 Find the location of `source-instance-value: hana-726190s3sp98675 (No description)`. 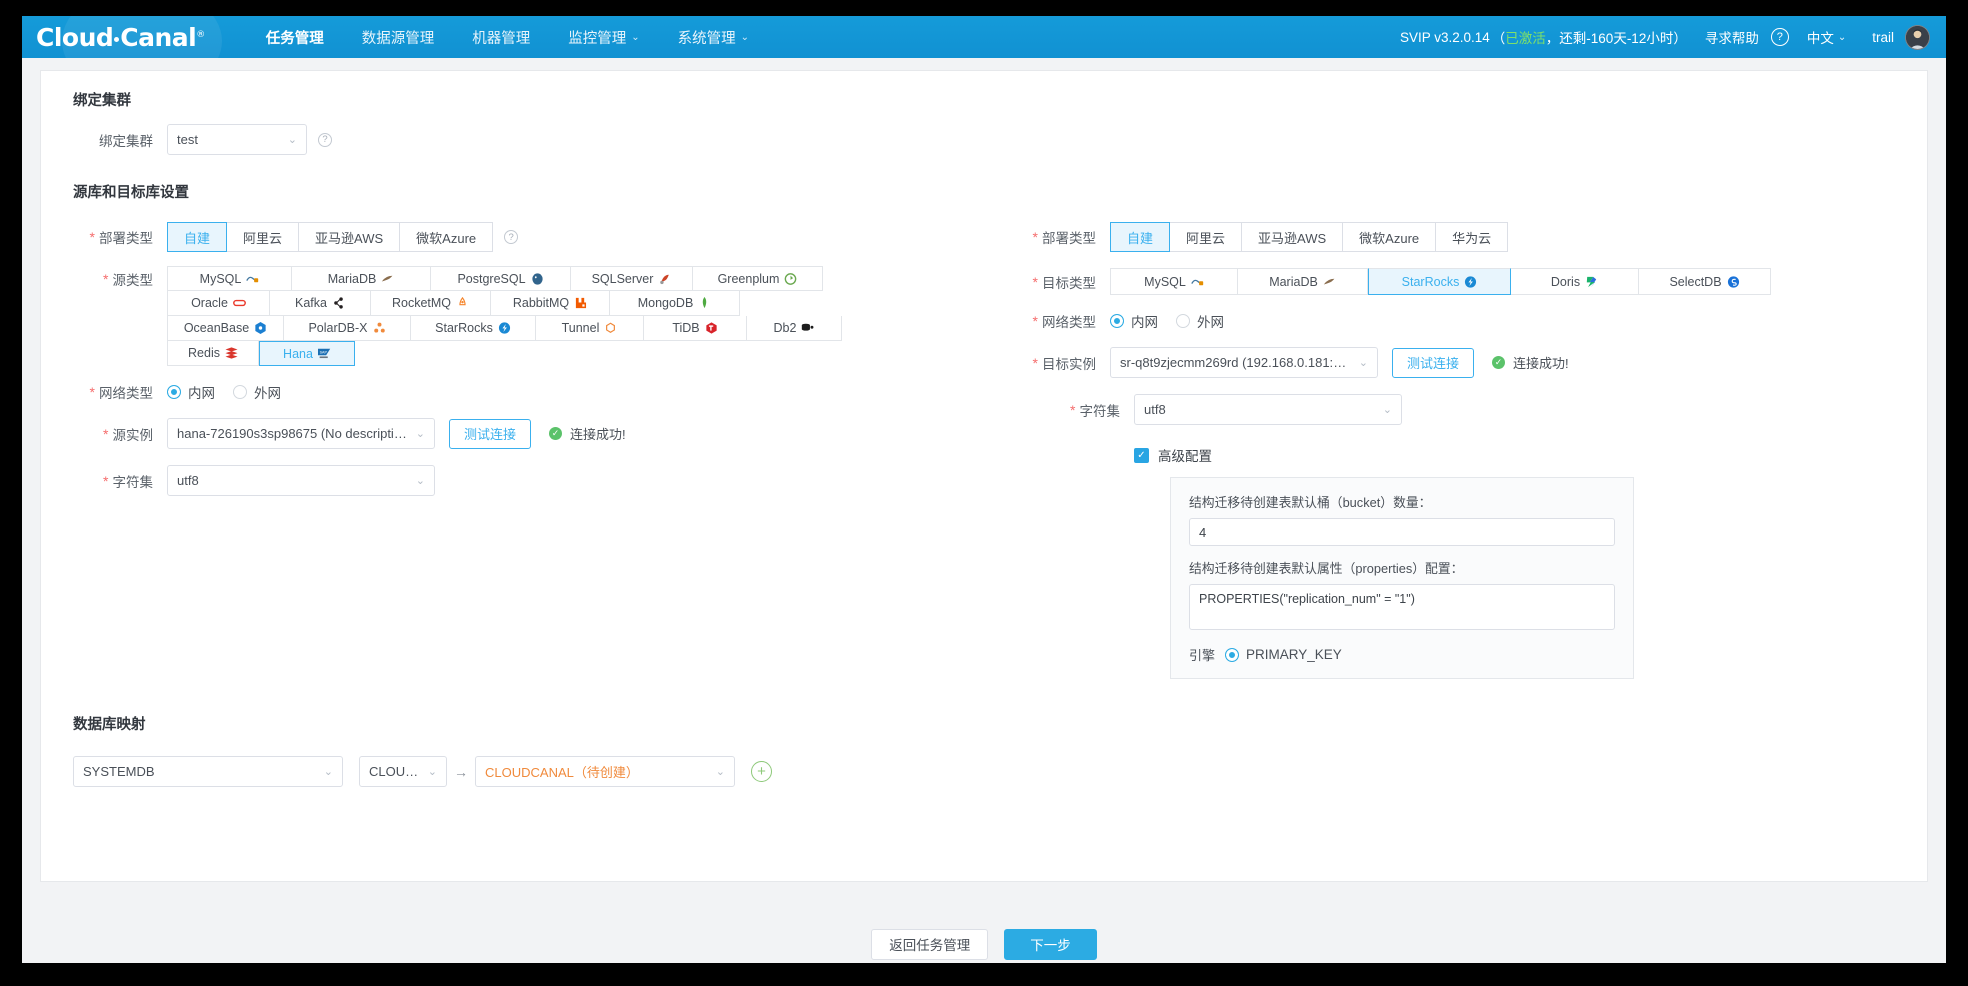

source-instance-value: hana-726190s3sp98675 (No description) is located at coordinates (293, 433).